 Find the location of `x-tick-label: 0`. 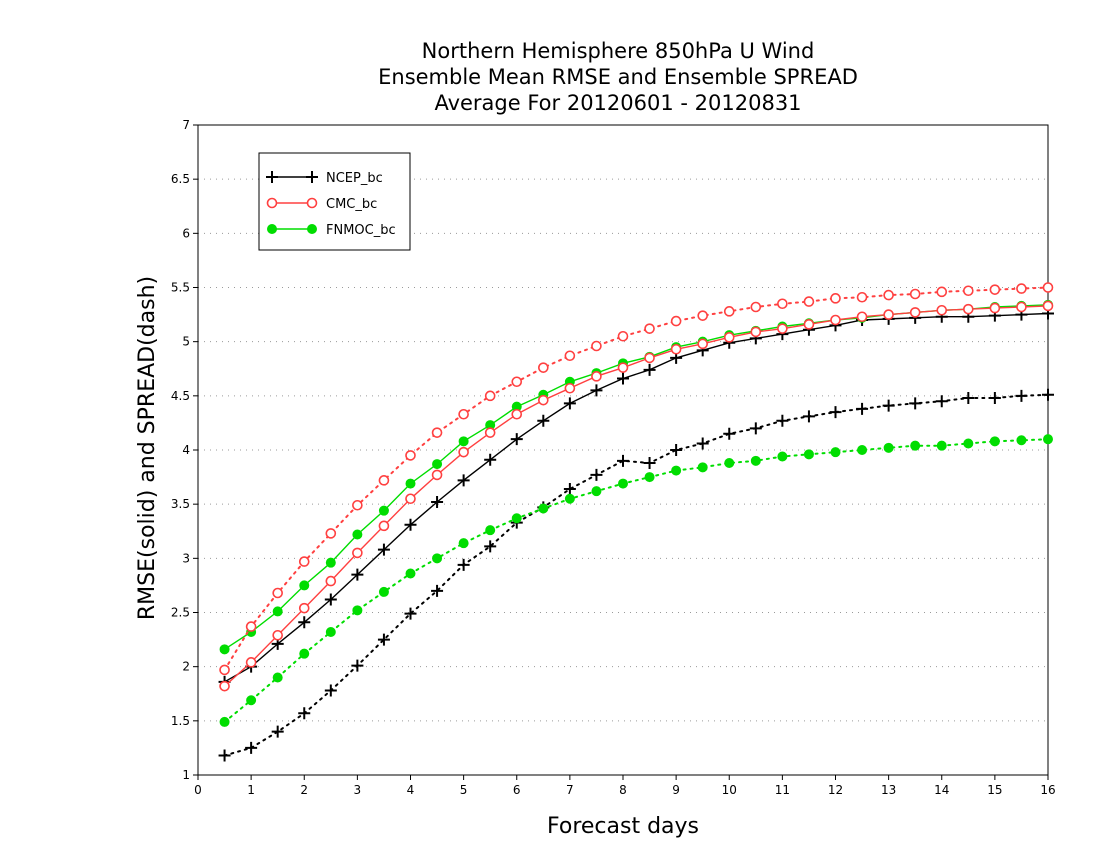

x-tick-label: 0 is located at coordinates (198, 790).